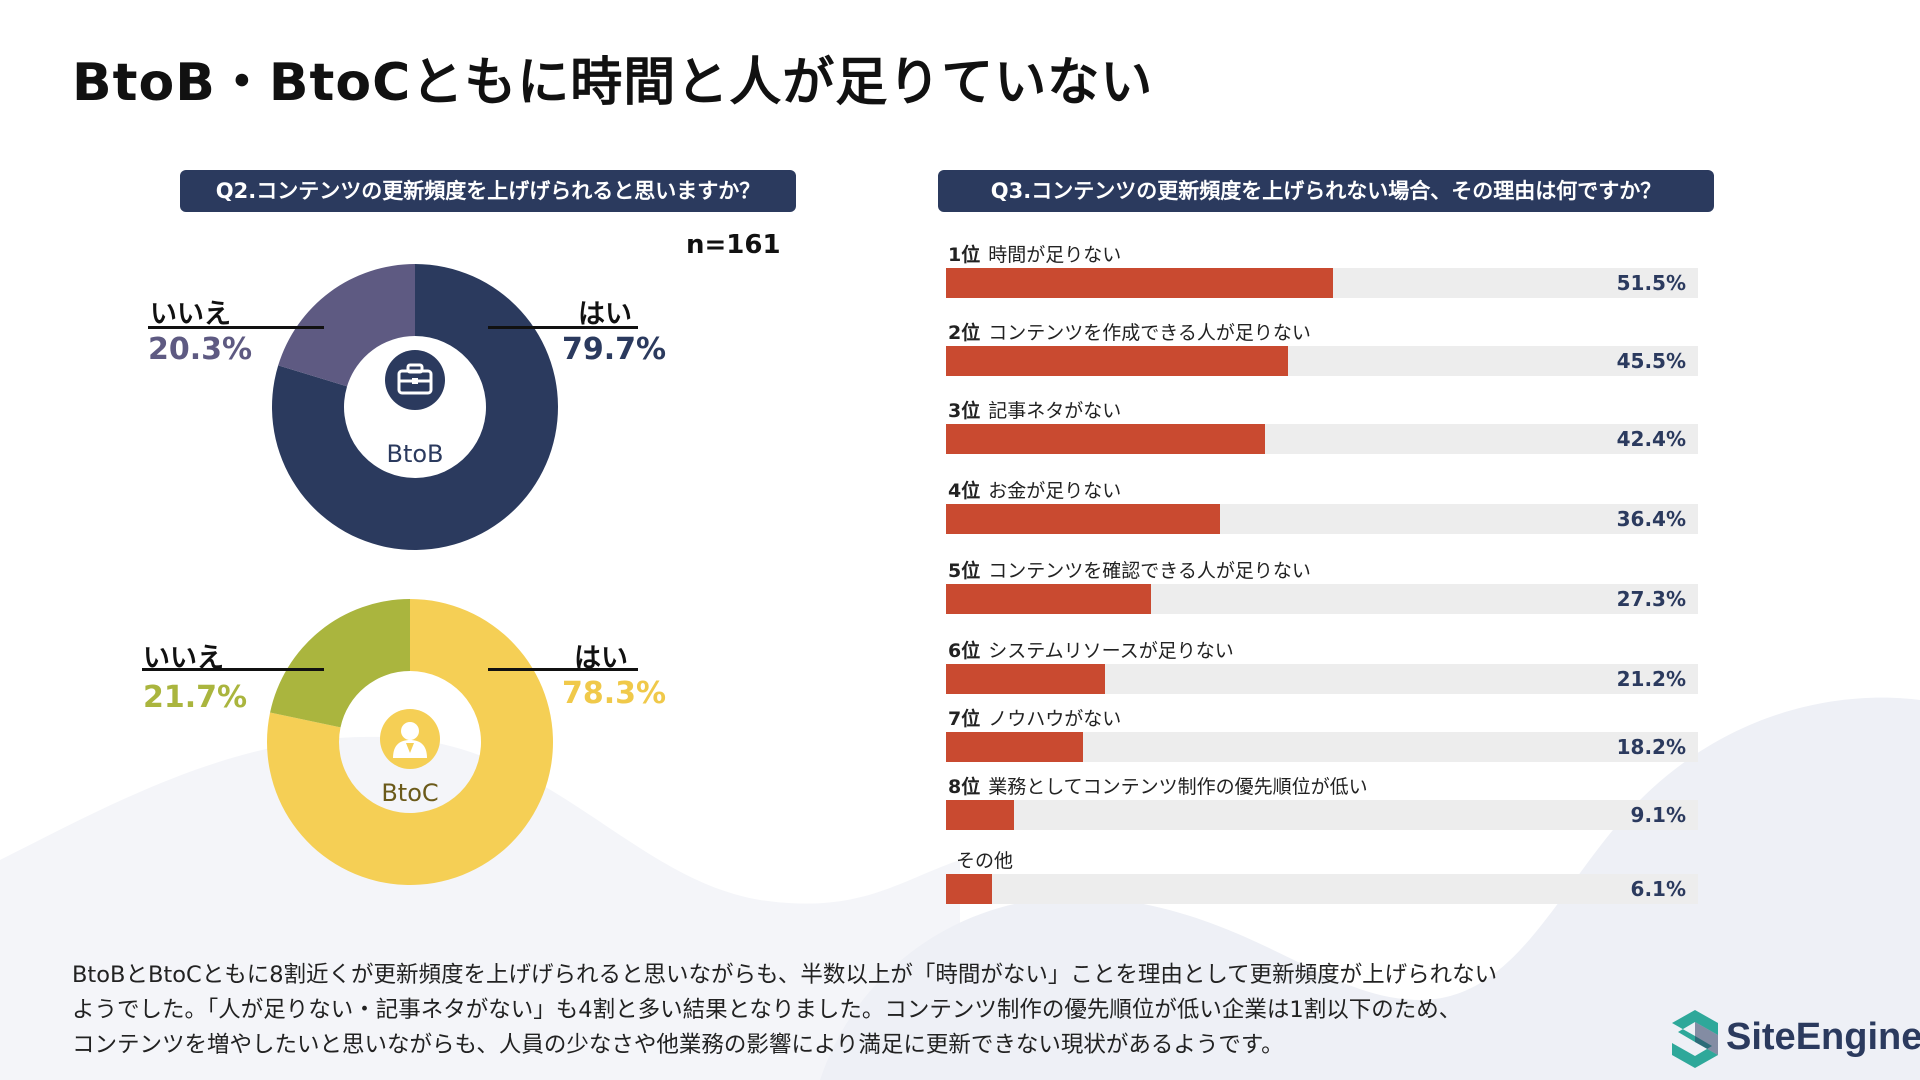 Image resolution: width=1920 pixels, height=1080 pixels. I want to click on bar-value: 36.4%, so click(1651, 519).